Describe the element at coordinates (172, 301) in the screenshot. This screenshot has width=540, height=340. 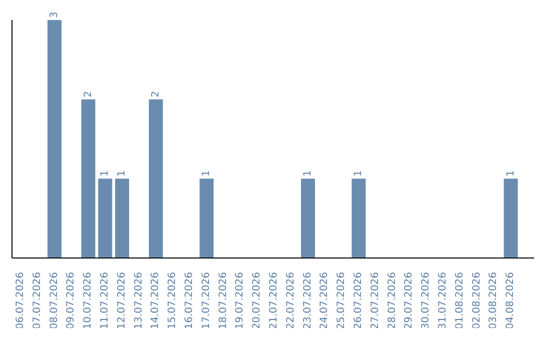
I see `x-tick-label: 15.07.2026` at that location.